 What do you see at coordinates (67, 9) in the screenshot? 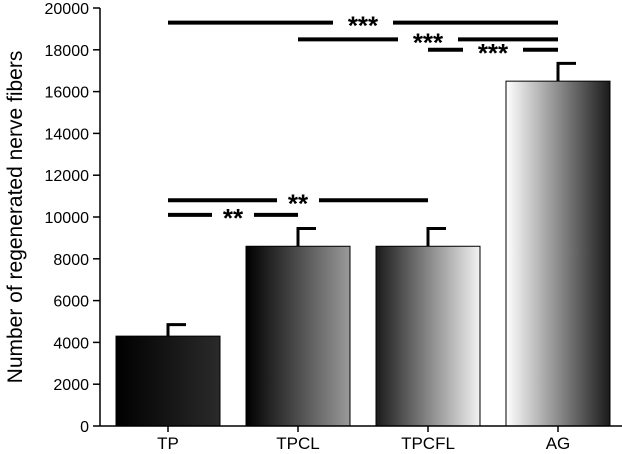
I see `y-tick-label: 20000` at bounding box center [67, 9].